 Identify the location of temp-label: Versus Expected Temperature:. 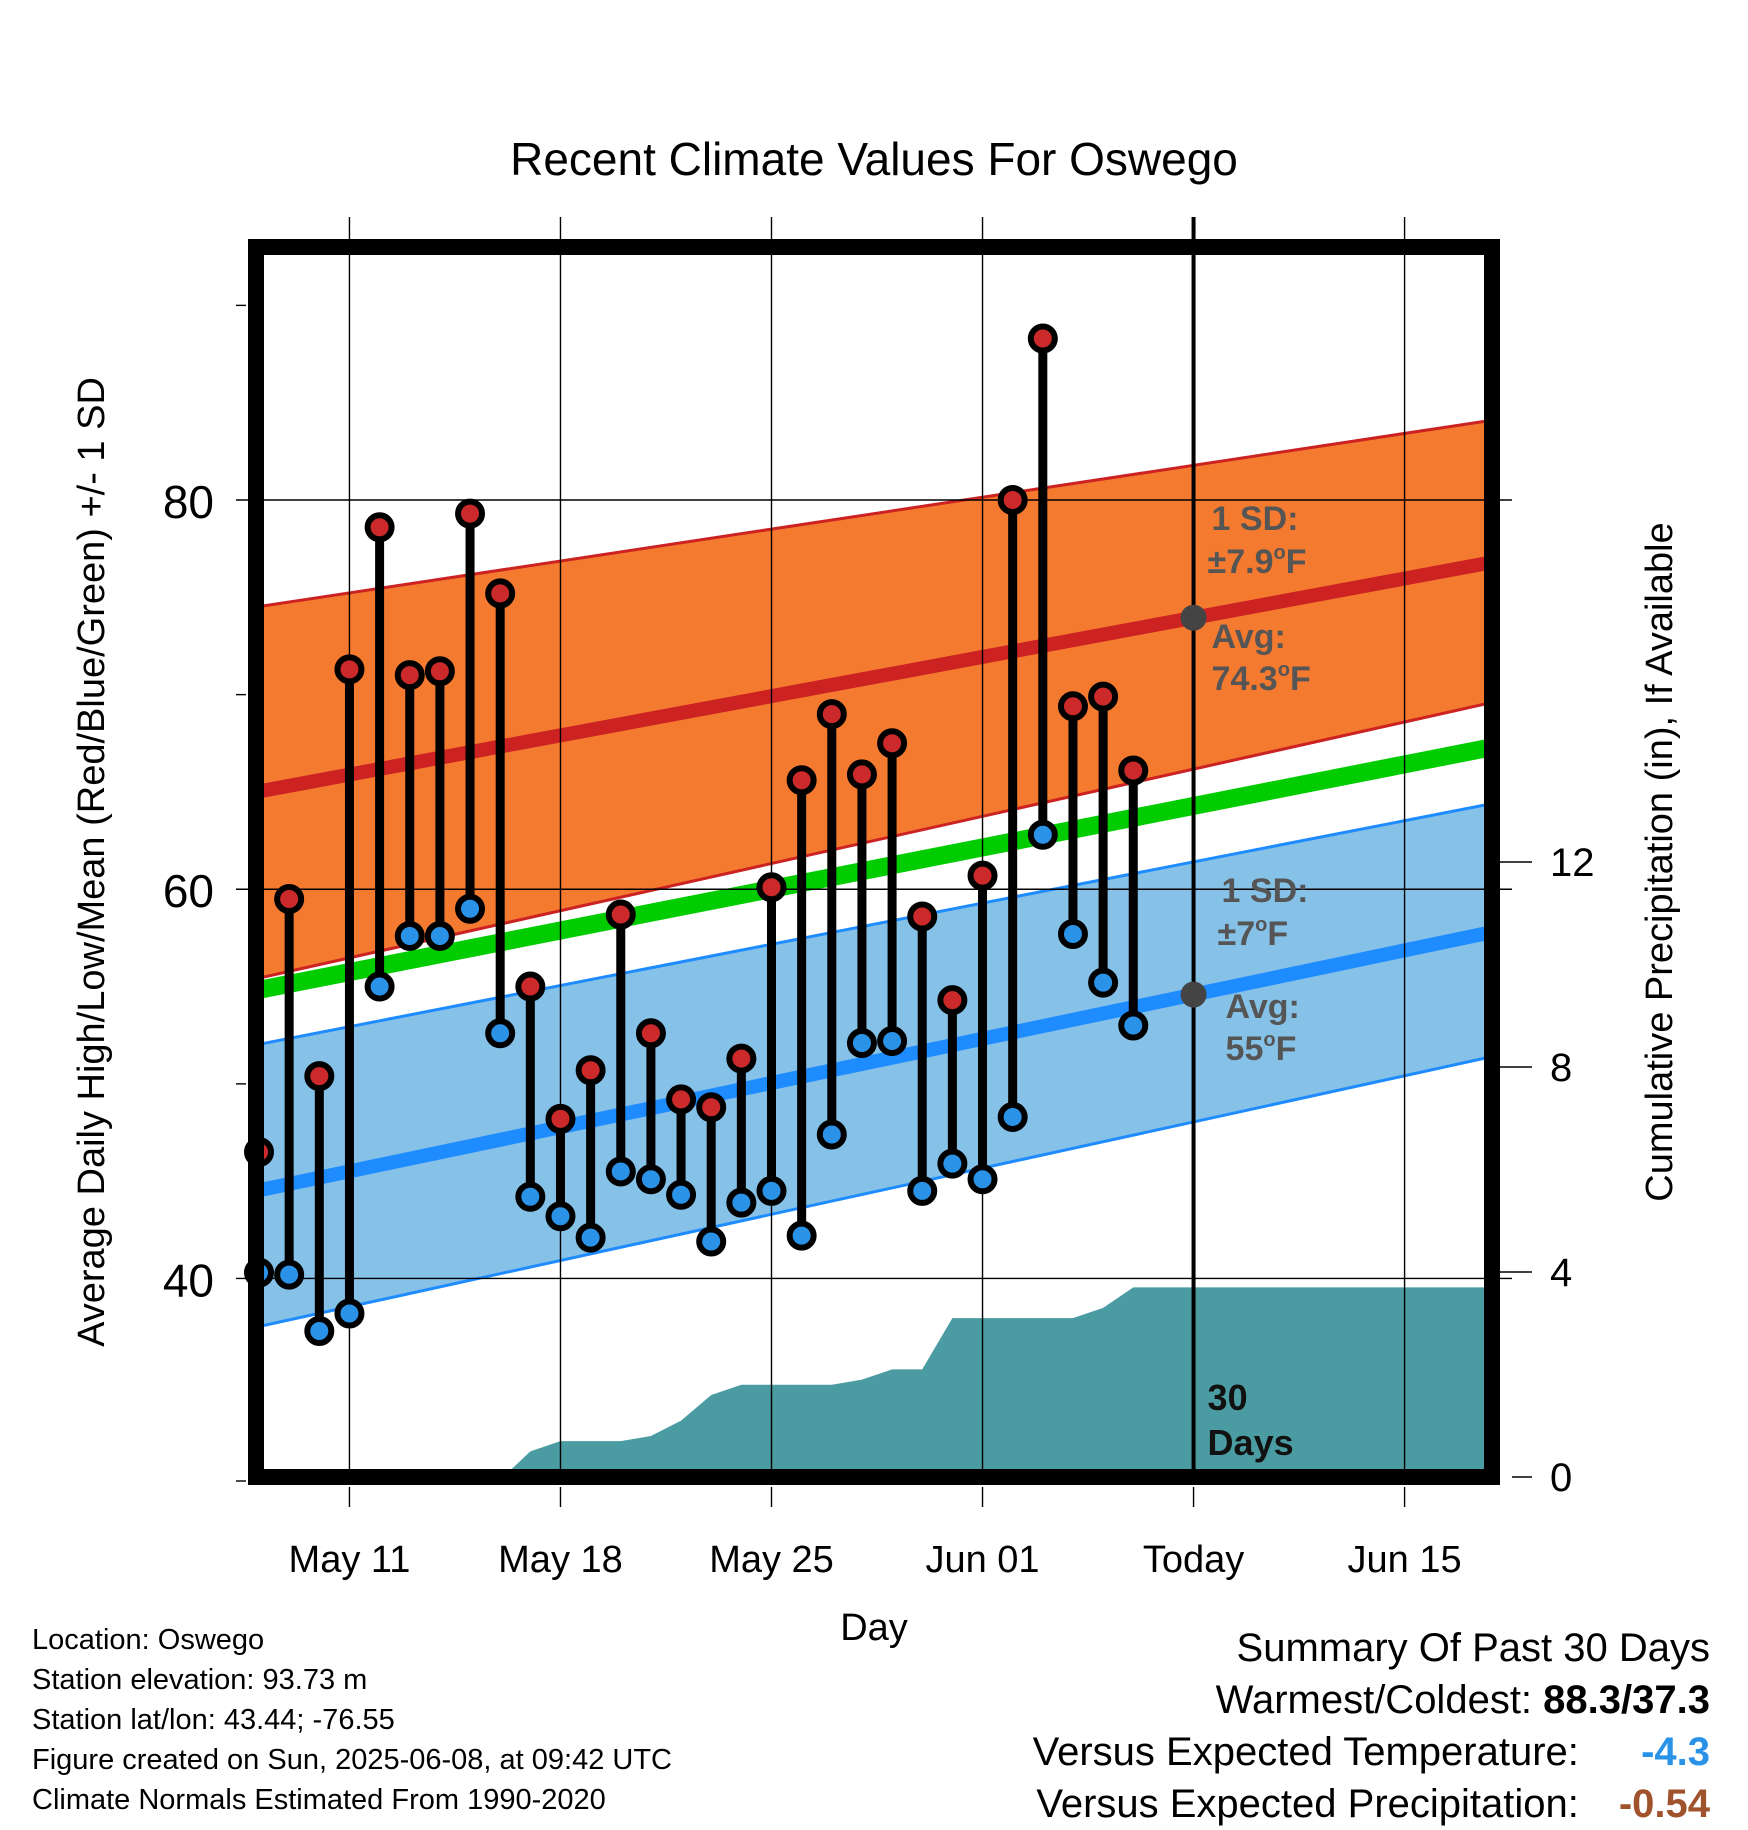
(1305, 1752).